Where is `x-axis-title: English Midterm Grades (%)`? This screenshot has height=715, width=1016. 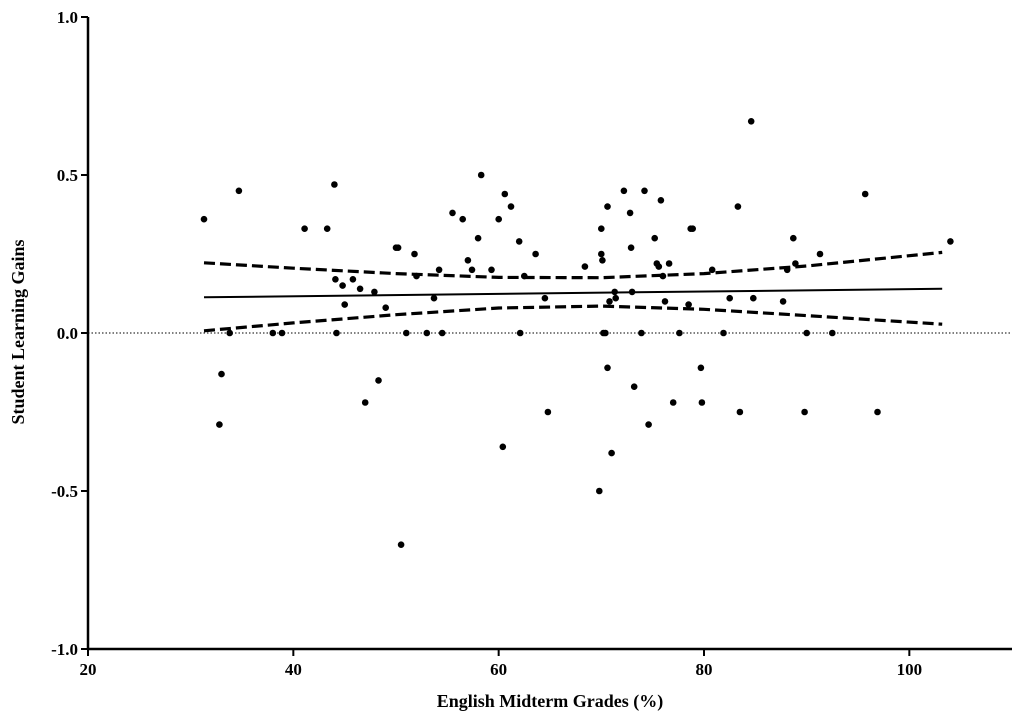
x-axis-title: English Midterm Grades (%) is located at coordinates (550, 701).